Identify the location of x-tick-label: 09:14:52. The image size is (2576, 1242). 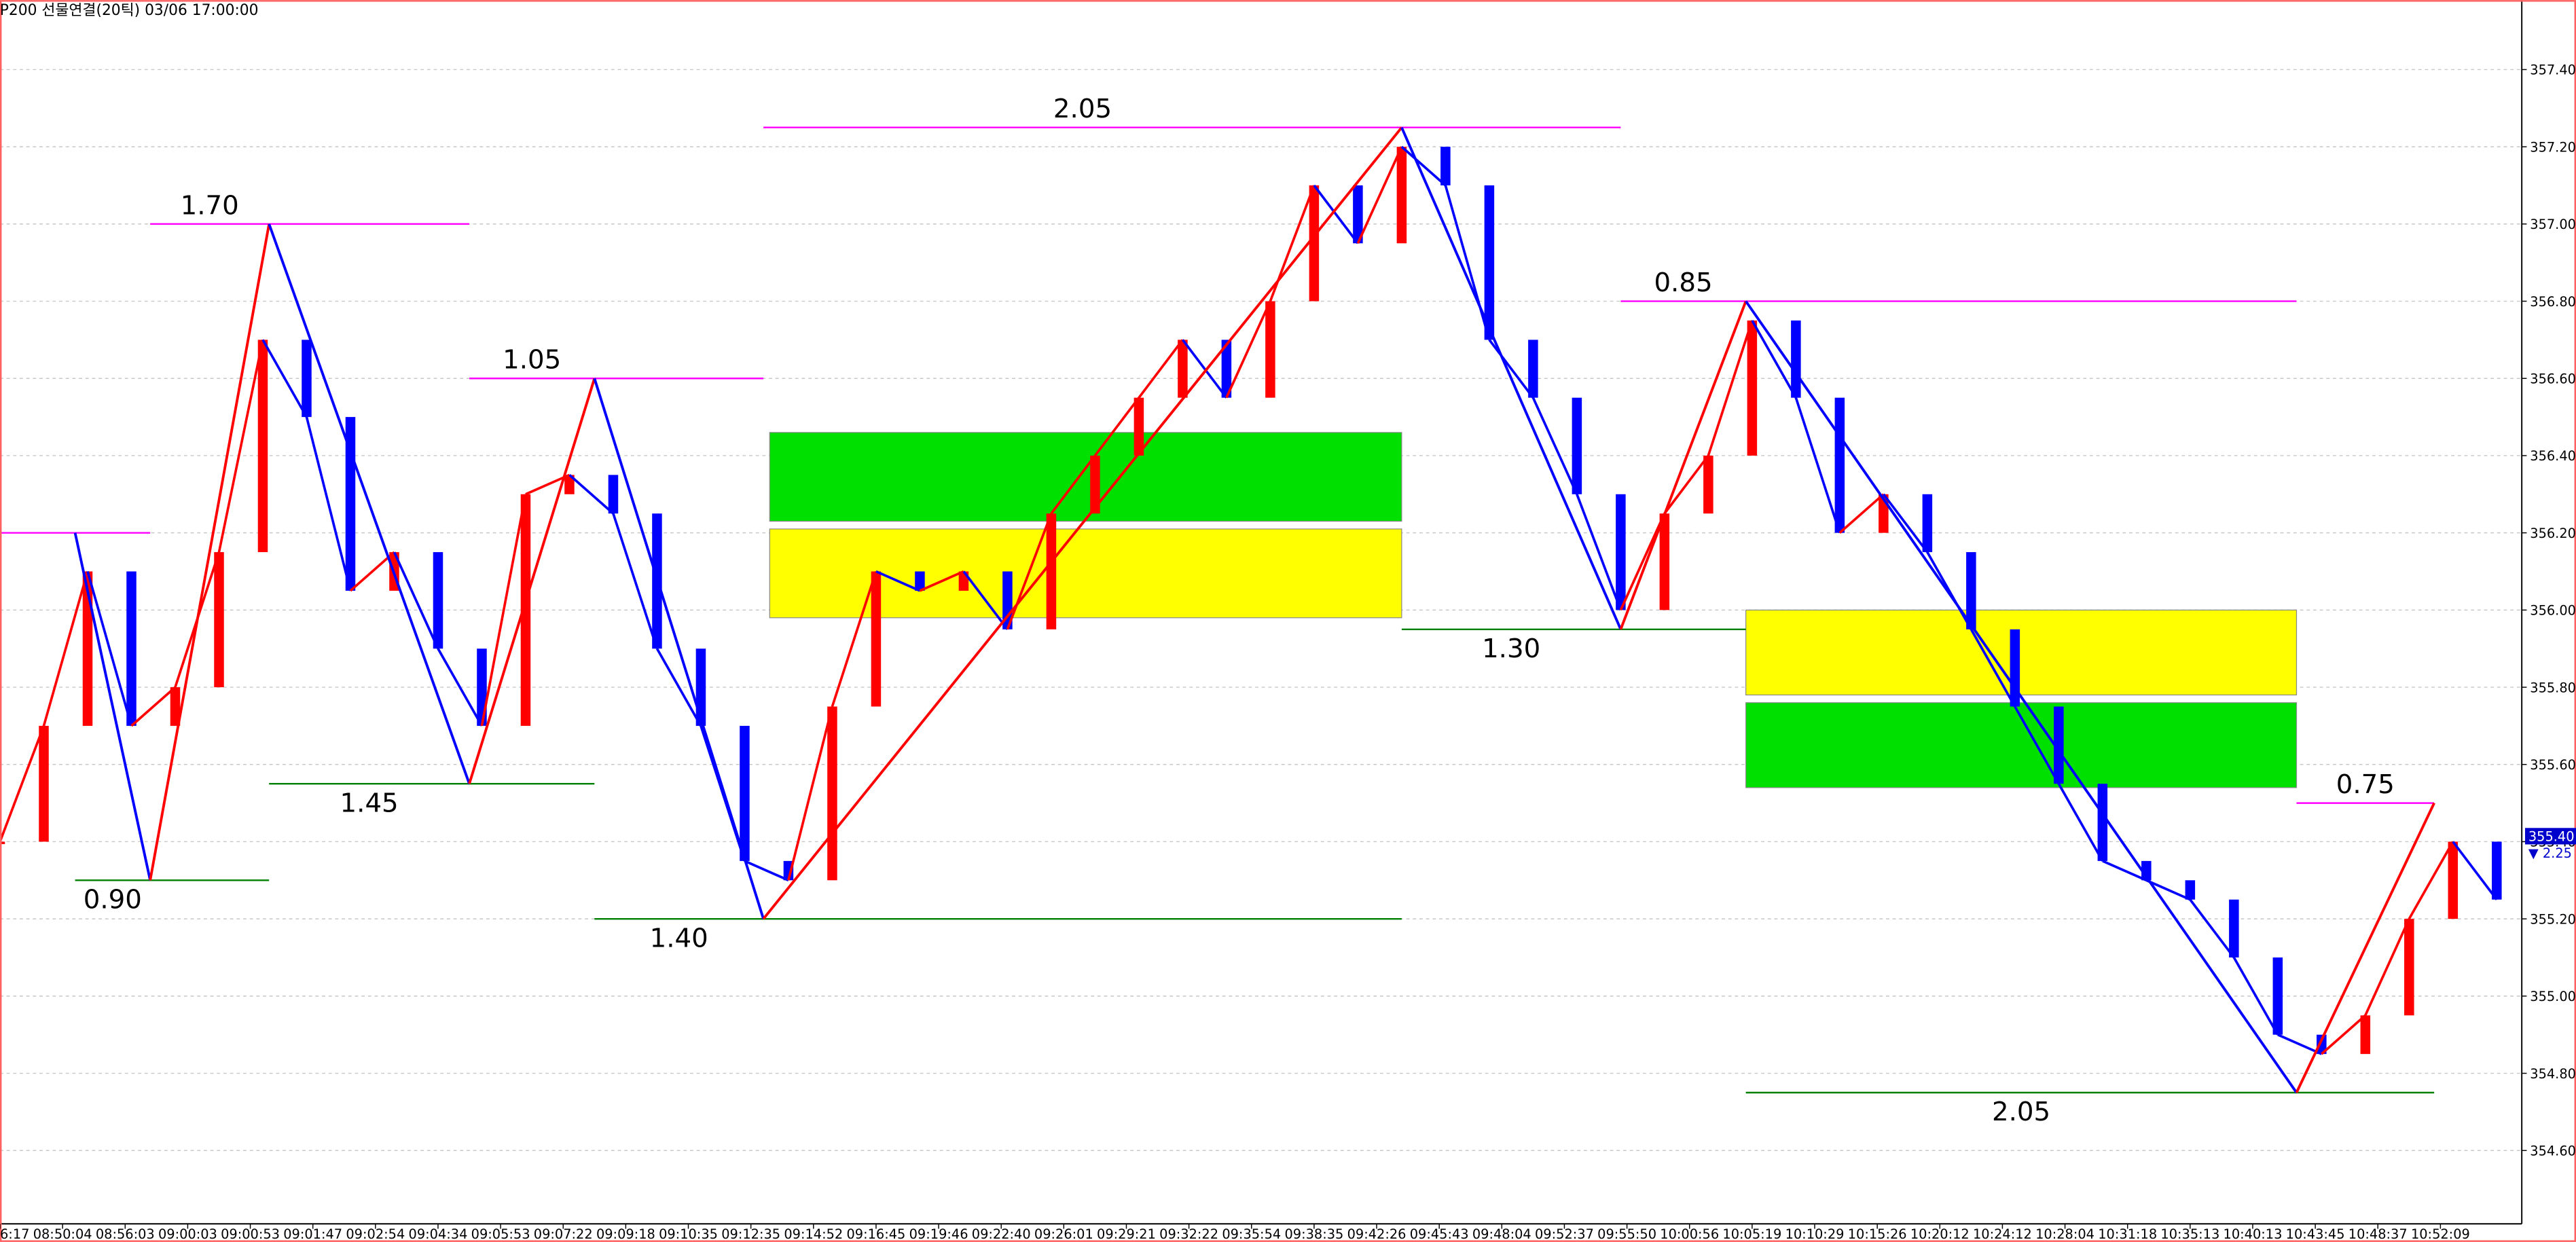
(813, 1234).